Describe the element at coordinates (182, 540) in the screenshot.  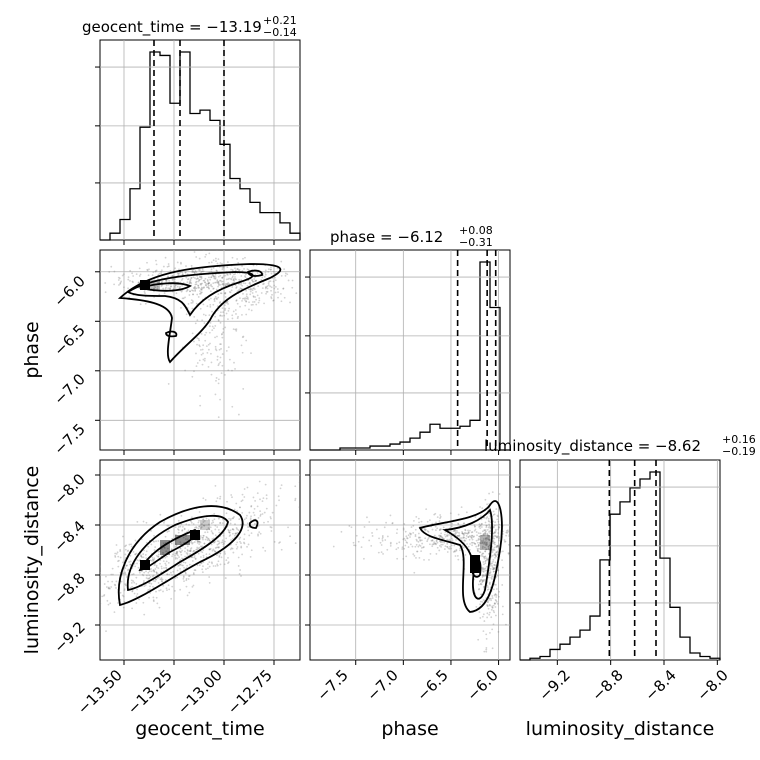
I see `density-cell` at that location.